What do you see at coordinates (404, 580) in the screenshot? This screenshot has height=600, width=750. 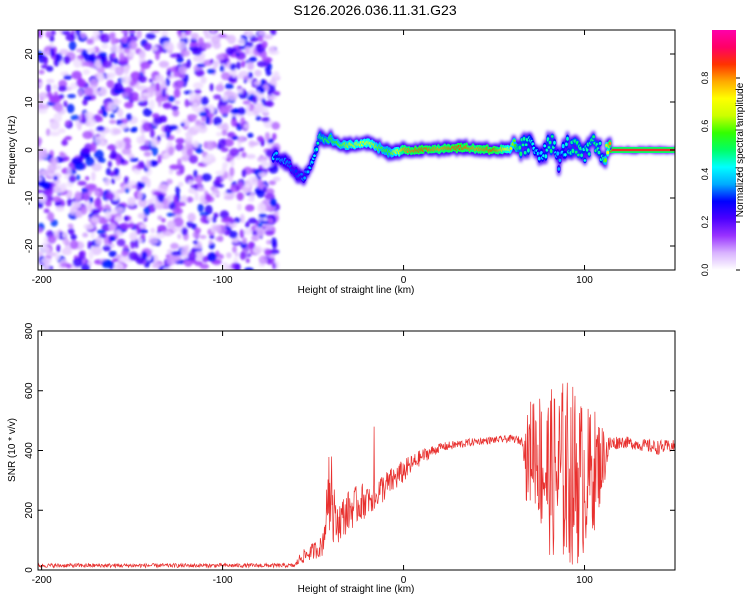 I see `x-tick-label: 0` at bounding box center [404, 580].